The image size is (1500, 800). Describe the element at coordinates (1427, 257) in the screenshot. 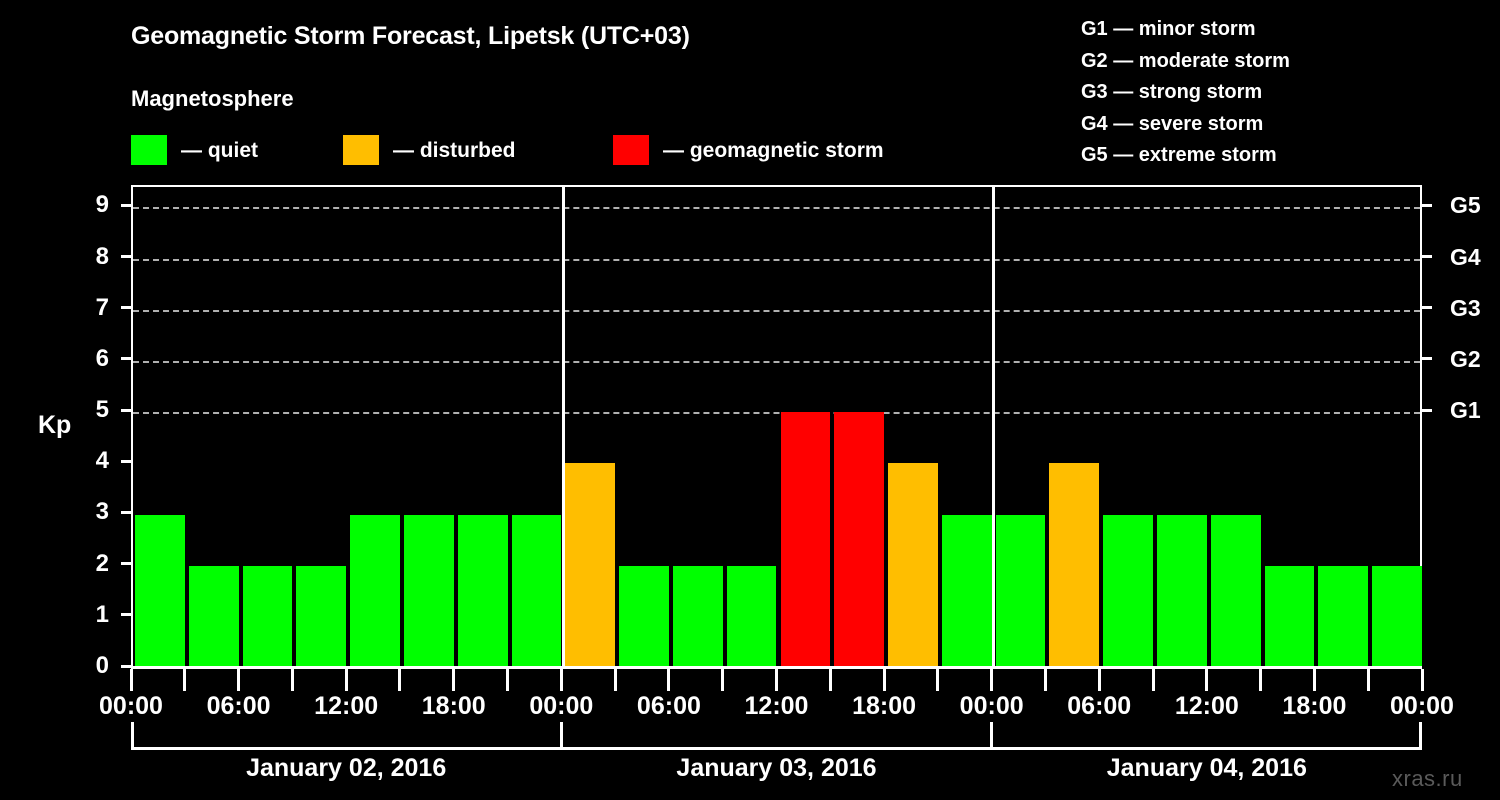

I see `g-tick-mark-G4` at that location.